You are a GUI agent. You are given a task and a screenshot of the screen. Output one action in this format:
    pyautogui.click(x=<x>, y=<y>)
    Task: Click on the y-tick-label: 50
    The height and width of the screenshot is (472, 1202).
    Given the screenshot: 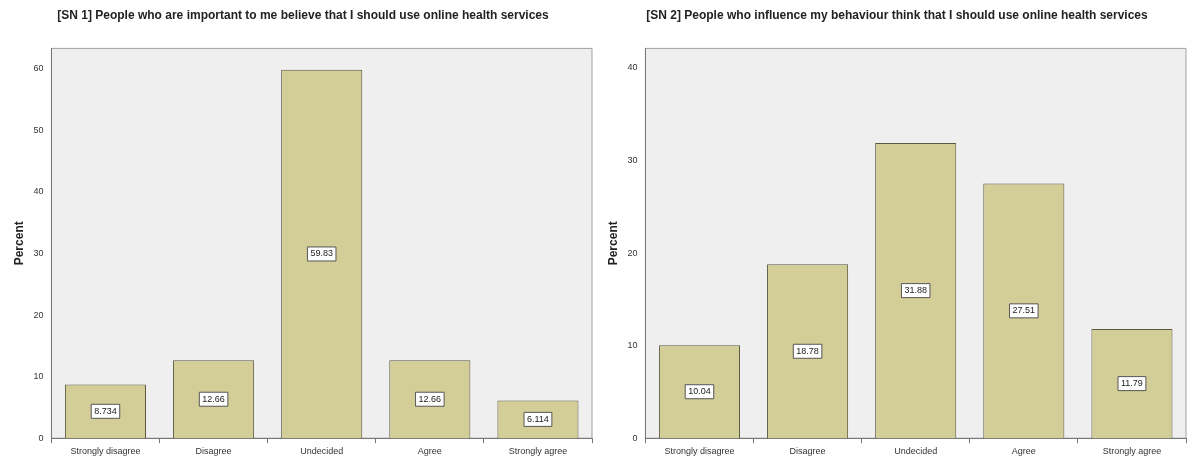 What is the action you would take?
    pyautogui.click(x=38, y=129)
    